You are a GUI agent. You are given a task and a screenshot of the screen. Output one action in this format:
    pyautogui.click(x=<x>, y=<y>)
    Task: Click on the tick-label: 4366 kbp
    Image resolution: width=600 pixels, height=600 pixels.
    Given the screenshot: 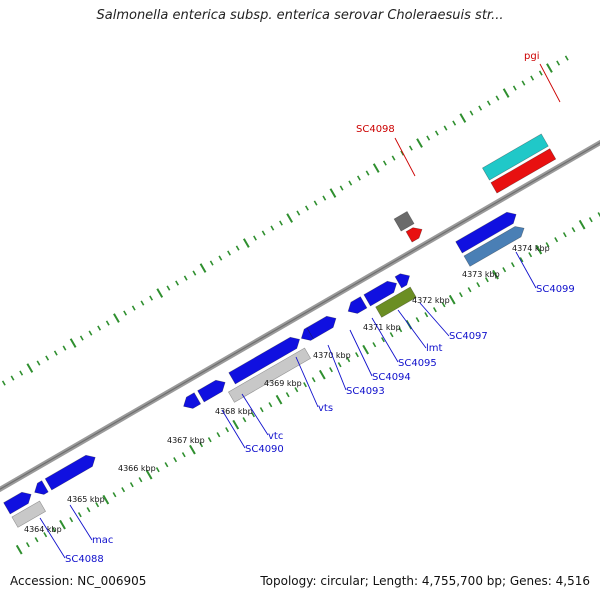 What is the action you would take?
    pyautogui.click(x=137, y=468)
    